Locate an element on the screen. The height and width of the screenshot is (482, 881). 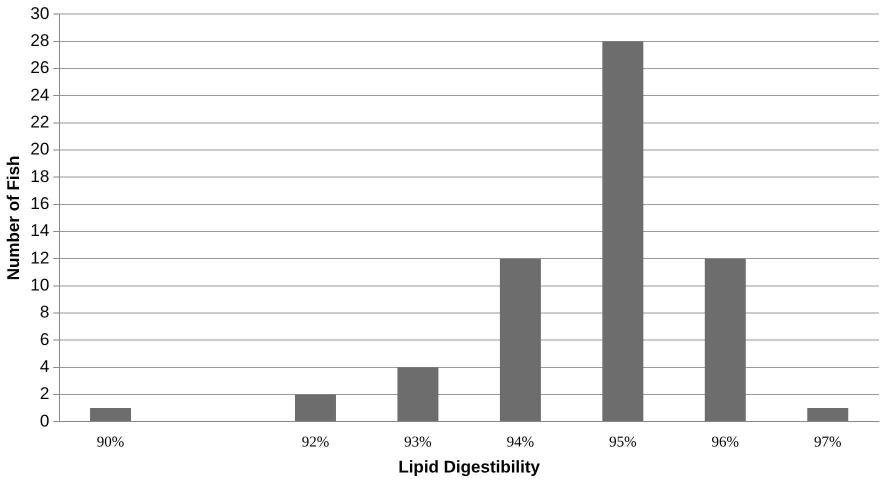
y-tick-label: 18 is located at coordinates (40, 176).